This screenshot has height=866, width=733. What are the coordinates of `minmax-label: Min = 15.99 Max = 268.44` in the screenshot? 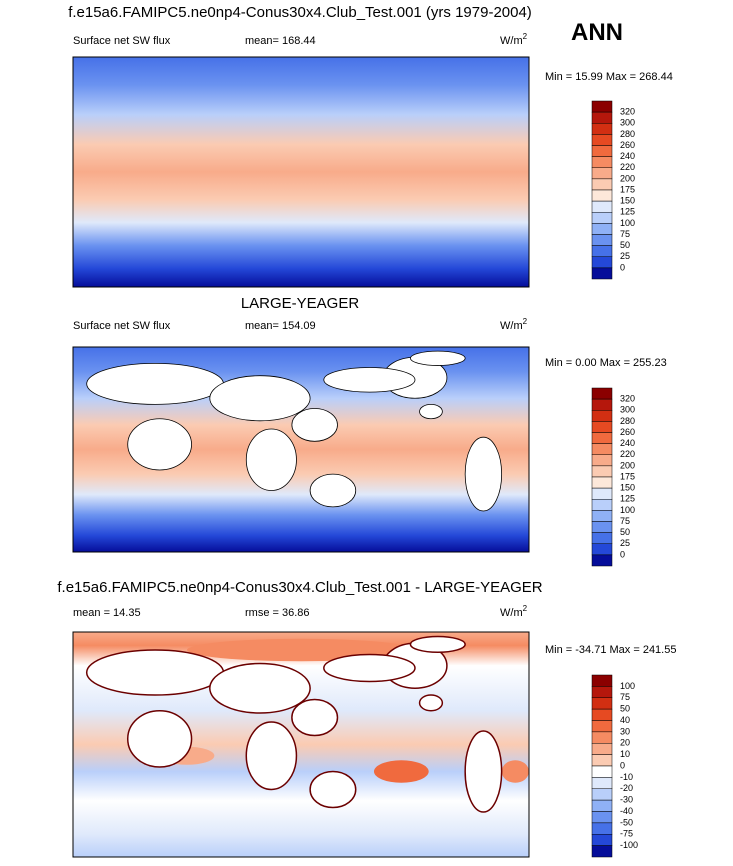 It's located at (609, 77).